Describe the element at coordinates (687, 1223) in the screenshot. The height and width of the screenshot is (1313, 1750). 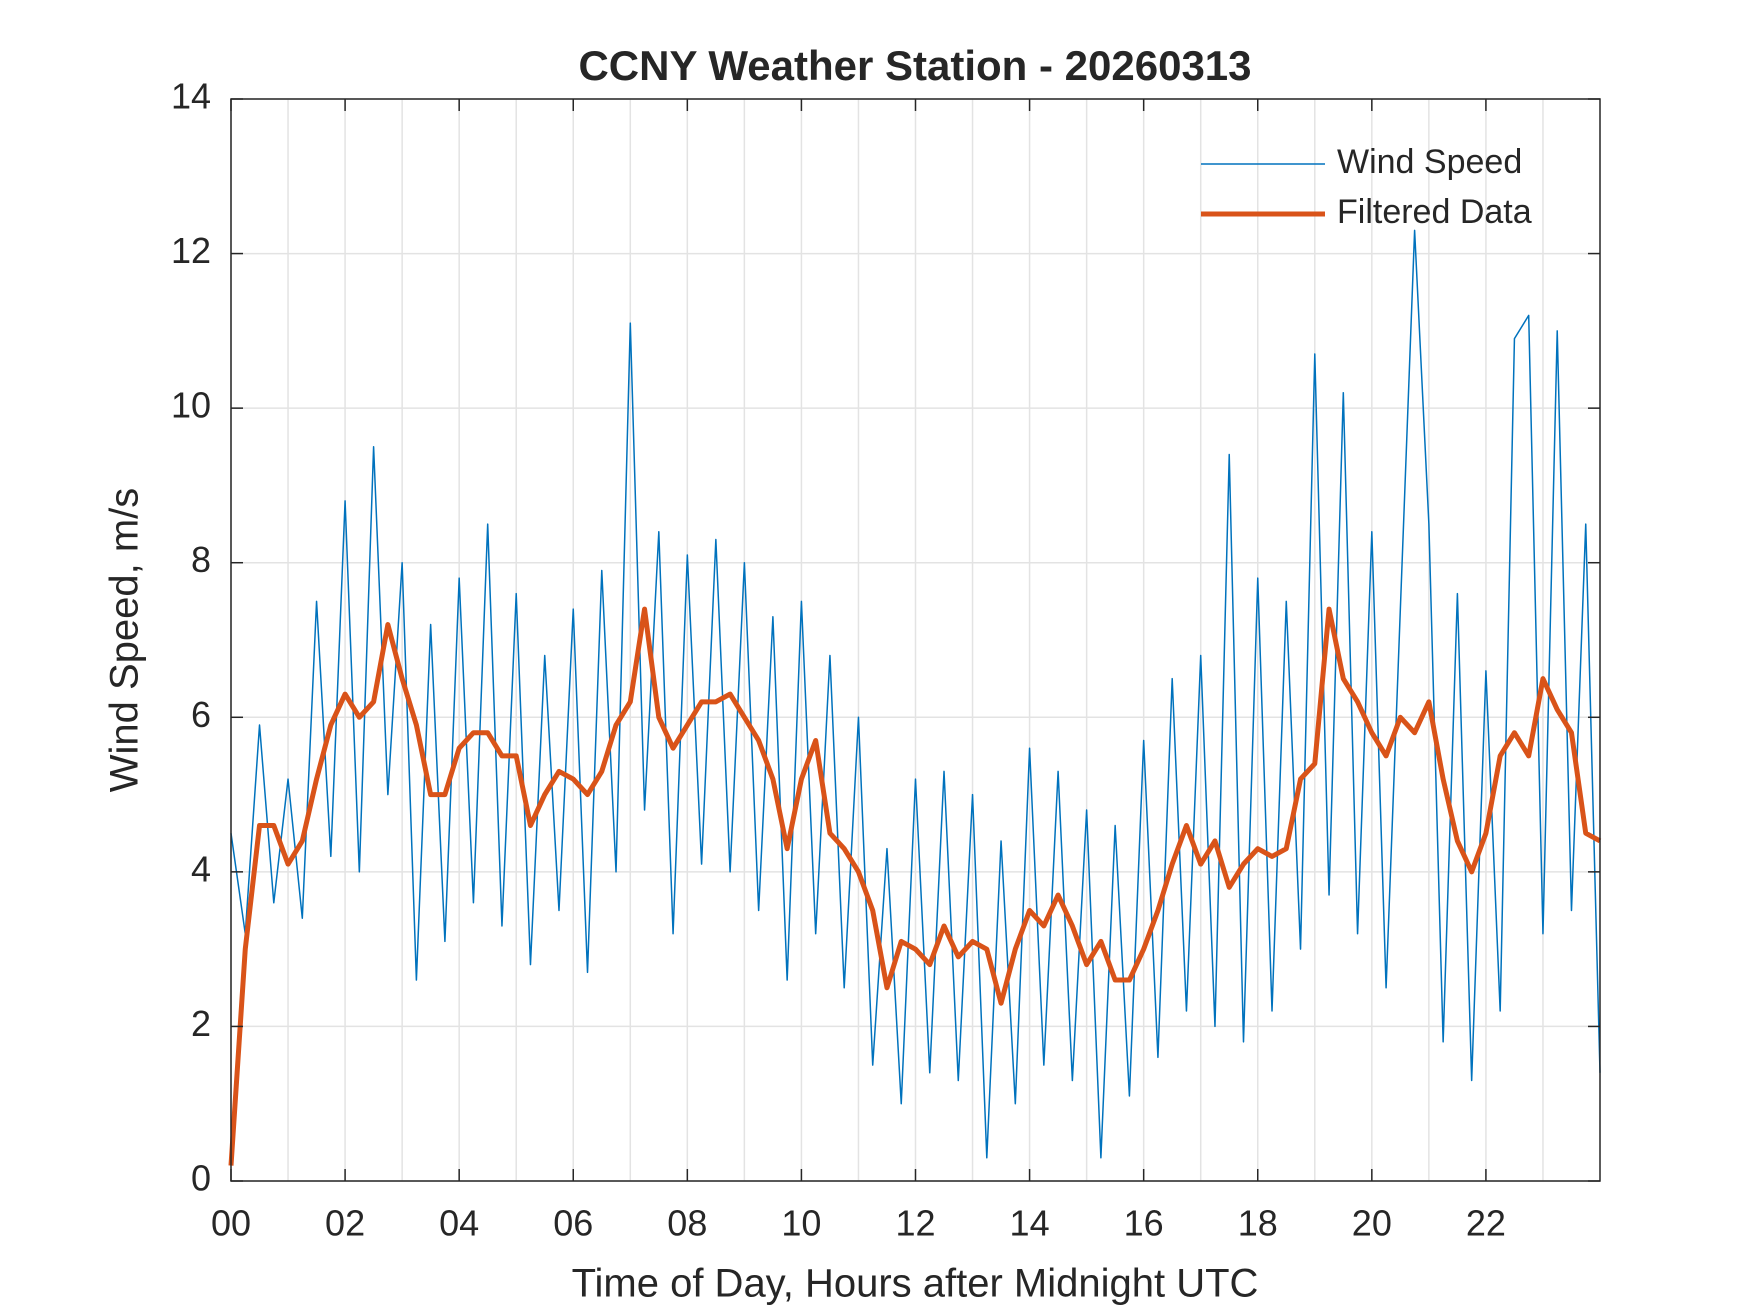
I see `x-tick-label: 08` at that location.